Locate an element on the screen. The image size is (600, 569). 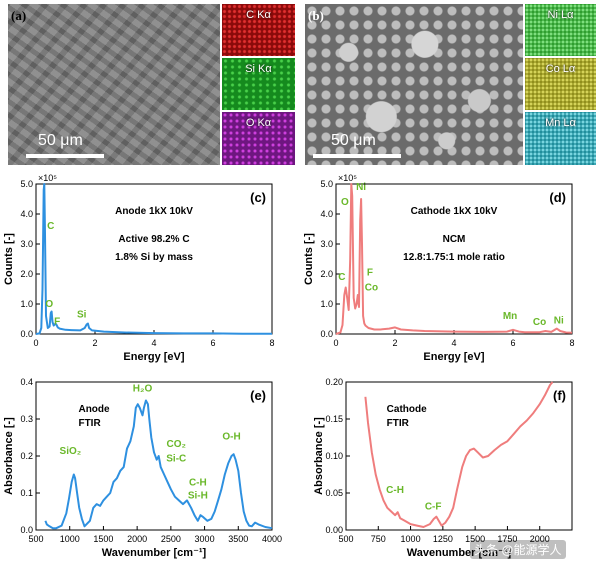
eds-map-c: C Kα is located at coordinates (258, 30).